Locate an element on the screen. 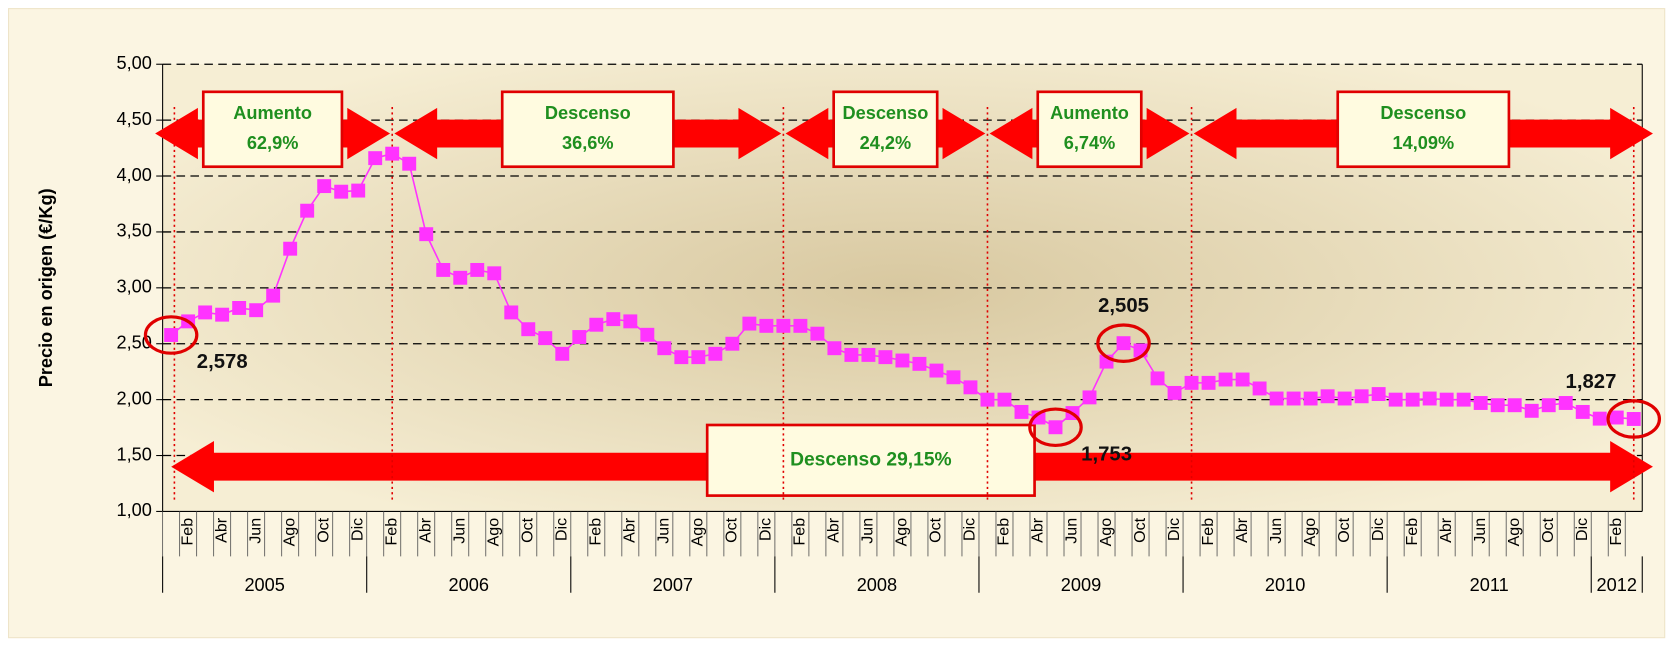  year-label: 2007 is located at coordinates (673, 585).